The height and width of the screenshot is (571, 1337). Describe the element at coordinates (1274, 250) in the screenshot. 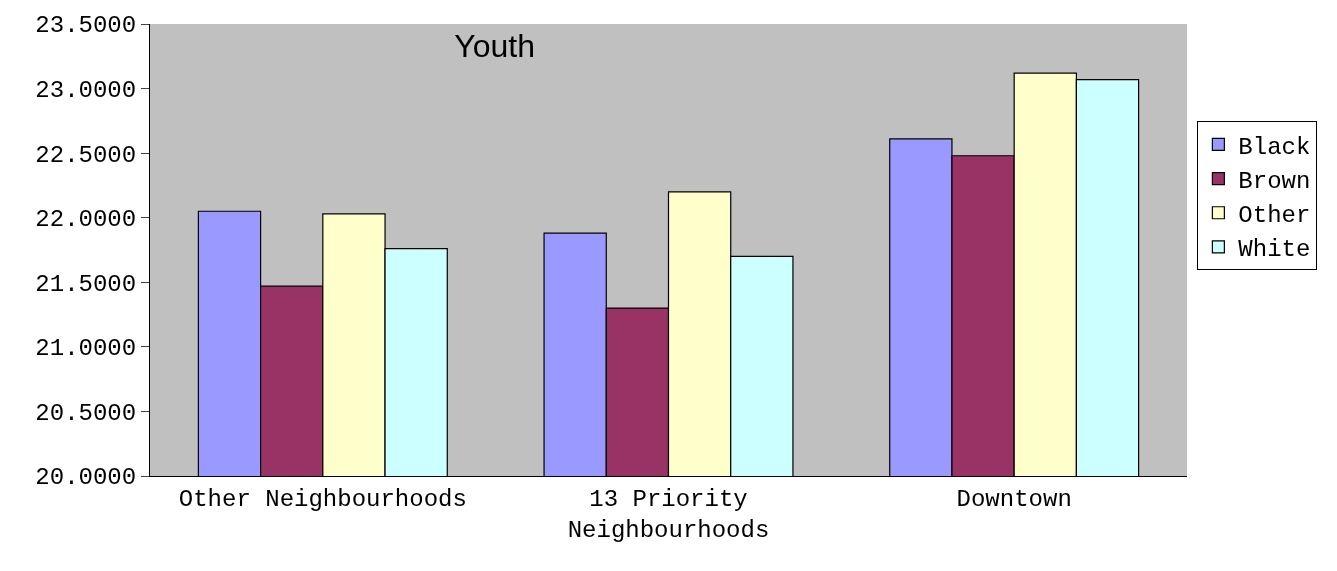

I see `legend-label: White` at that location.